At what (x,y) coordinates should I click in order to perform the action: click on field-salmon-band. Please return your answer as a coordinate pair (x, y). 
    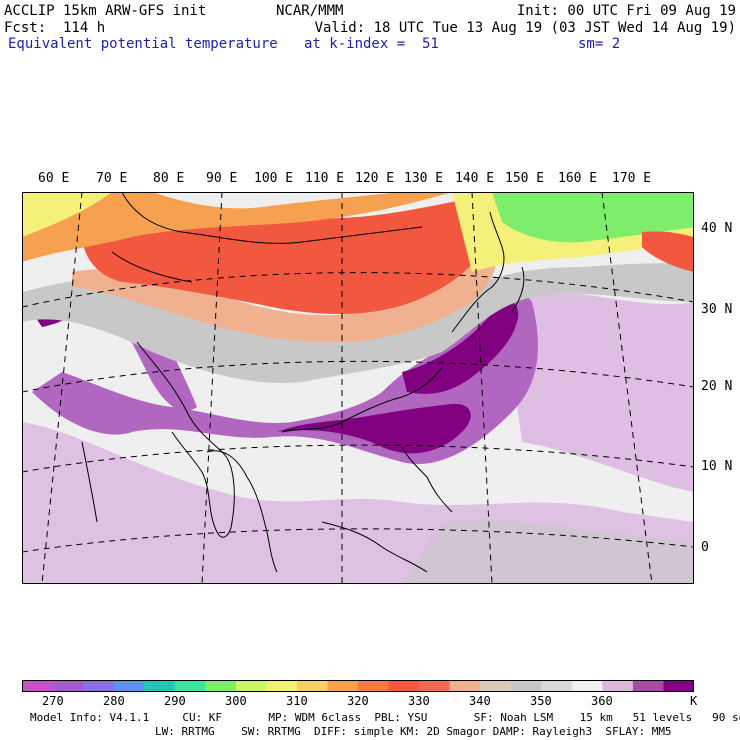
    Looking at the image, I should click on (284, 297).